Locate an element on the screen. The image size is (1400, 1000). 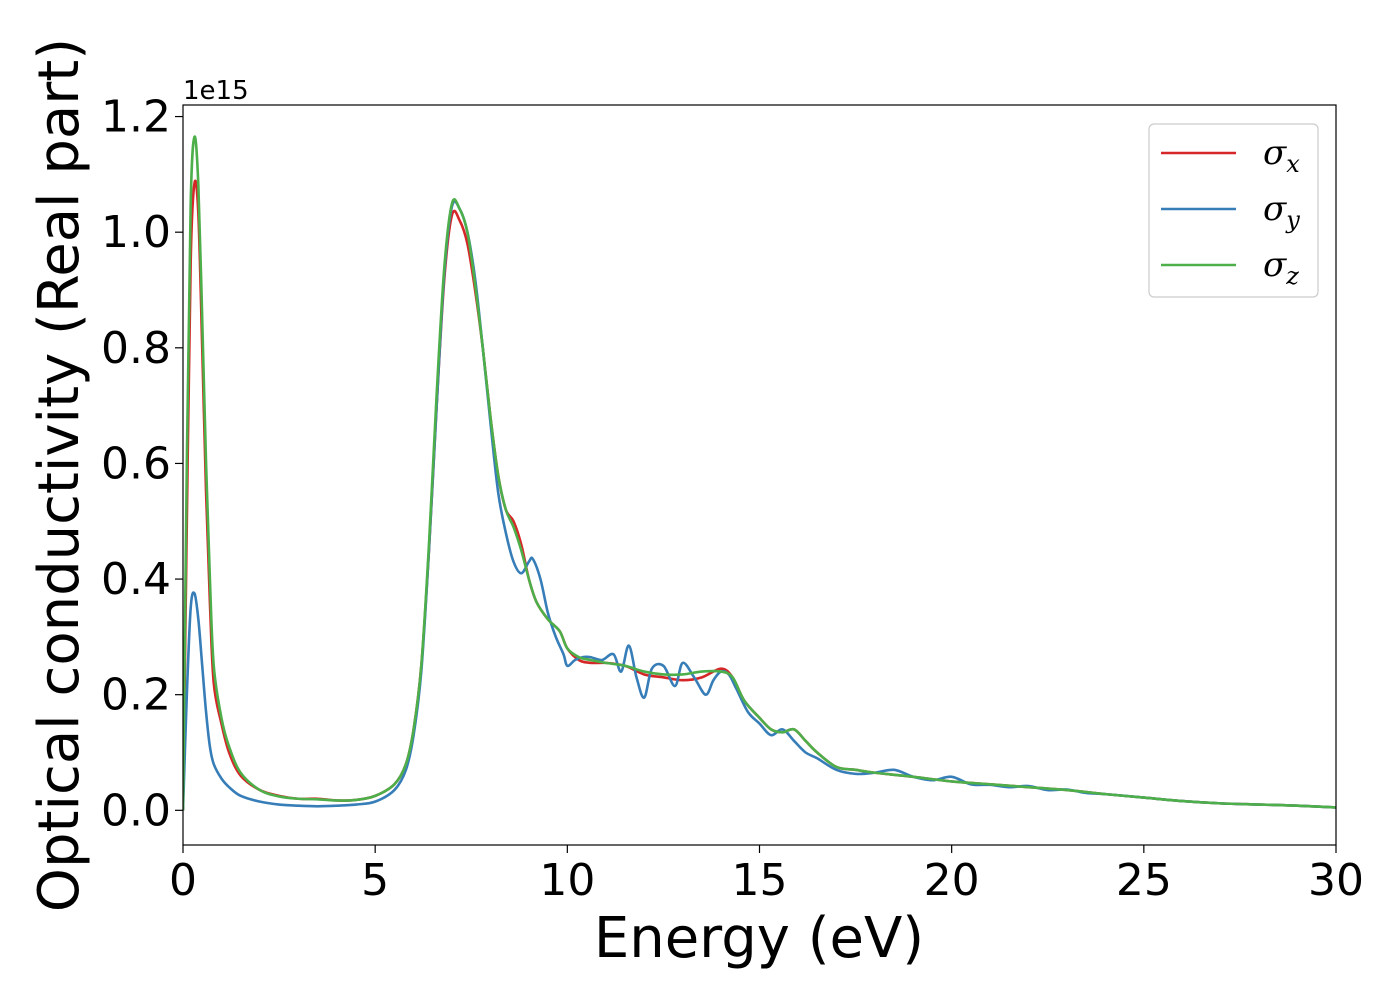
legend-frame is located at coordinates (1233, 210).